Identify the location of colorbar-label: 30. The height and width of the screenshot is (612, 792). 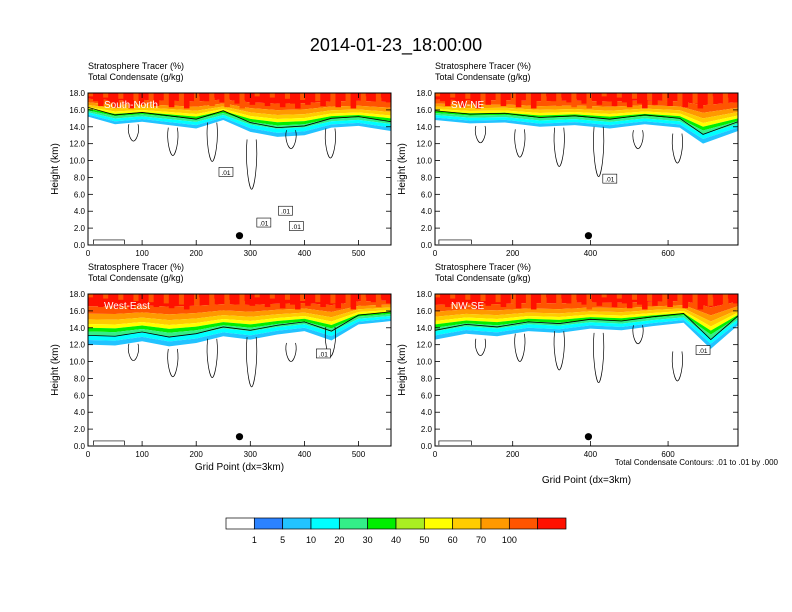
(368, 540).